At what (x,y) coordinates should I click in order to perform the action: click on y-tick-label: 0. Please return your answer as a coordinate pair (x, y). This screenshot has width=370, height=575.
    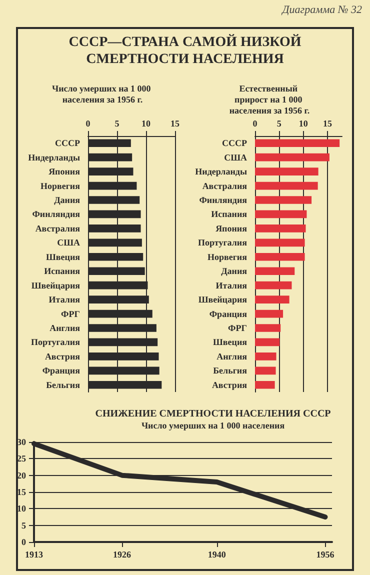
    Looking at the image, I should click on (24, 542).